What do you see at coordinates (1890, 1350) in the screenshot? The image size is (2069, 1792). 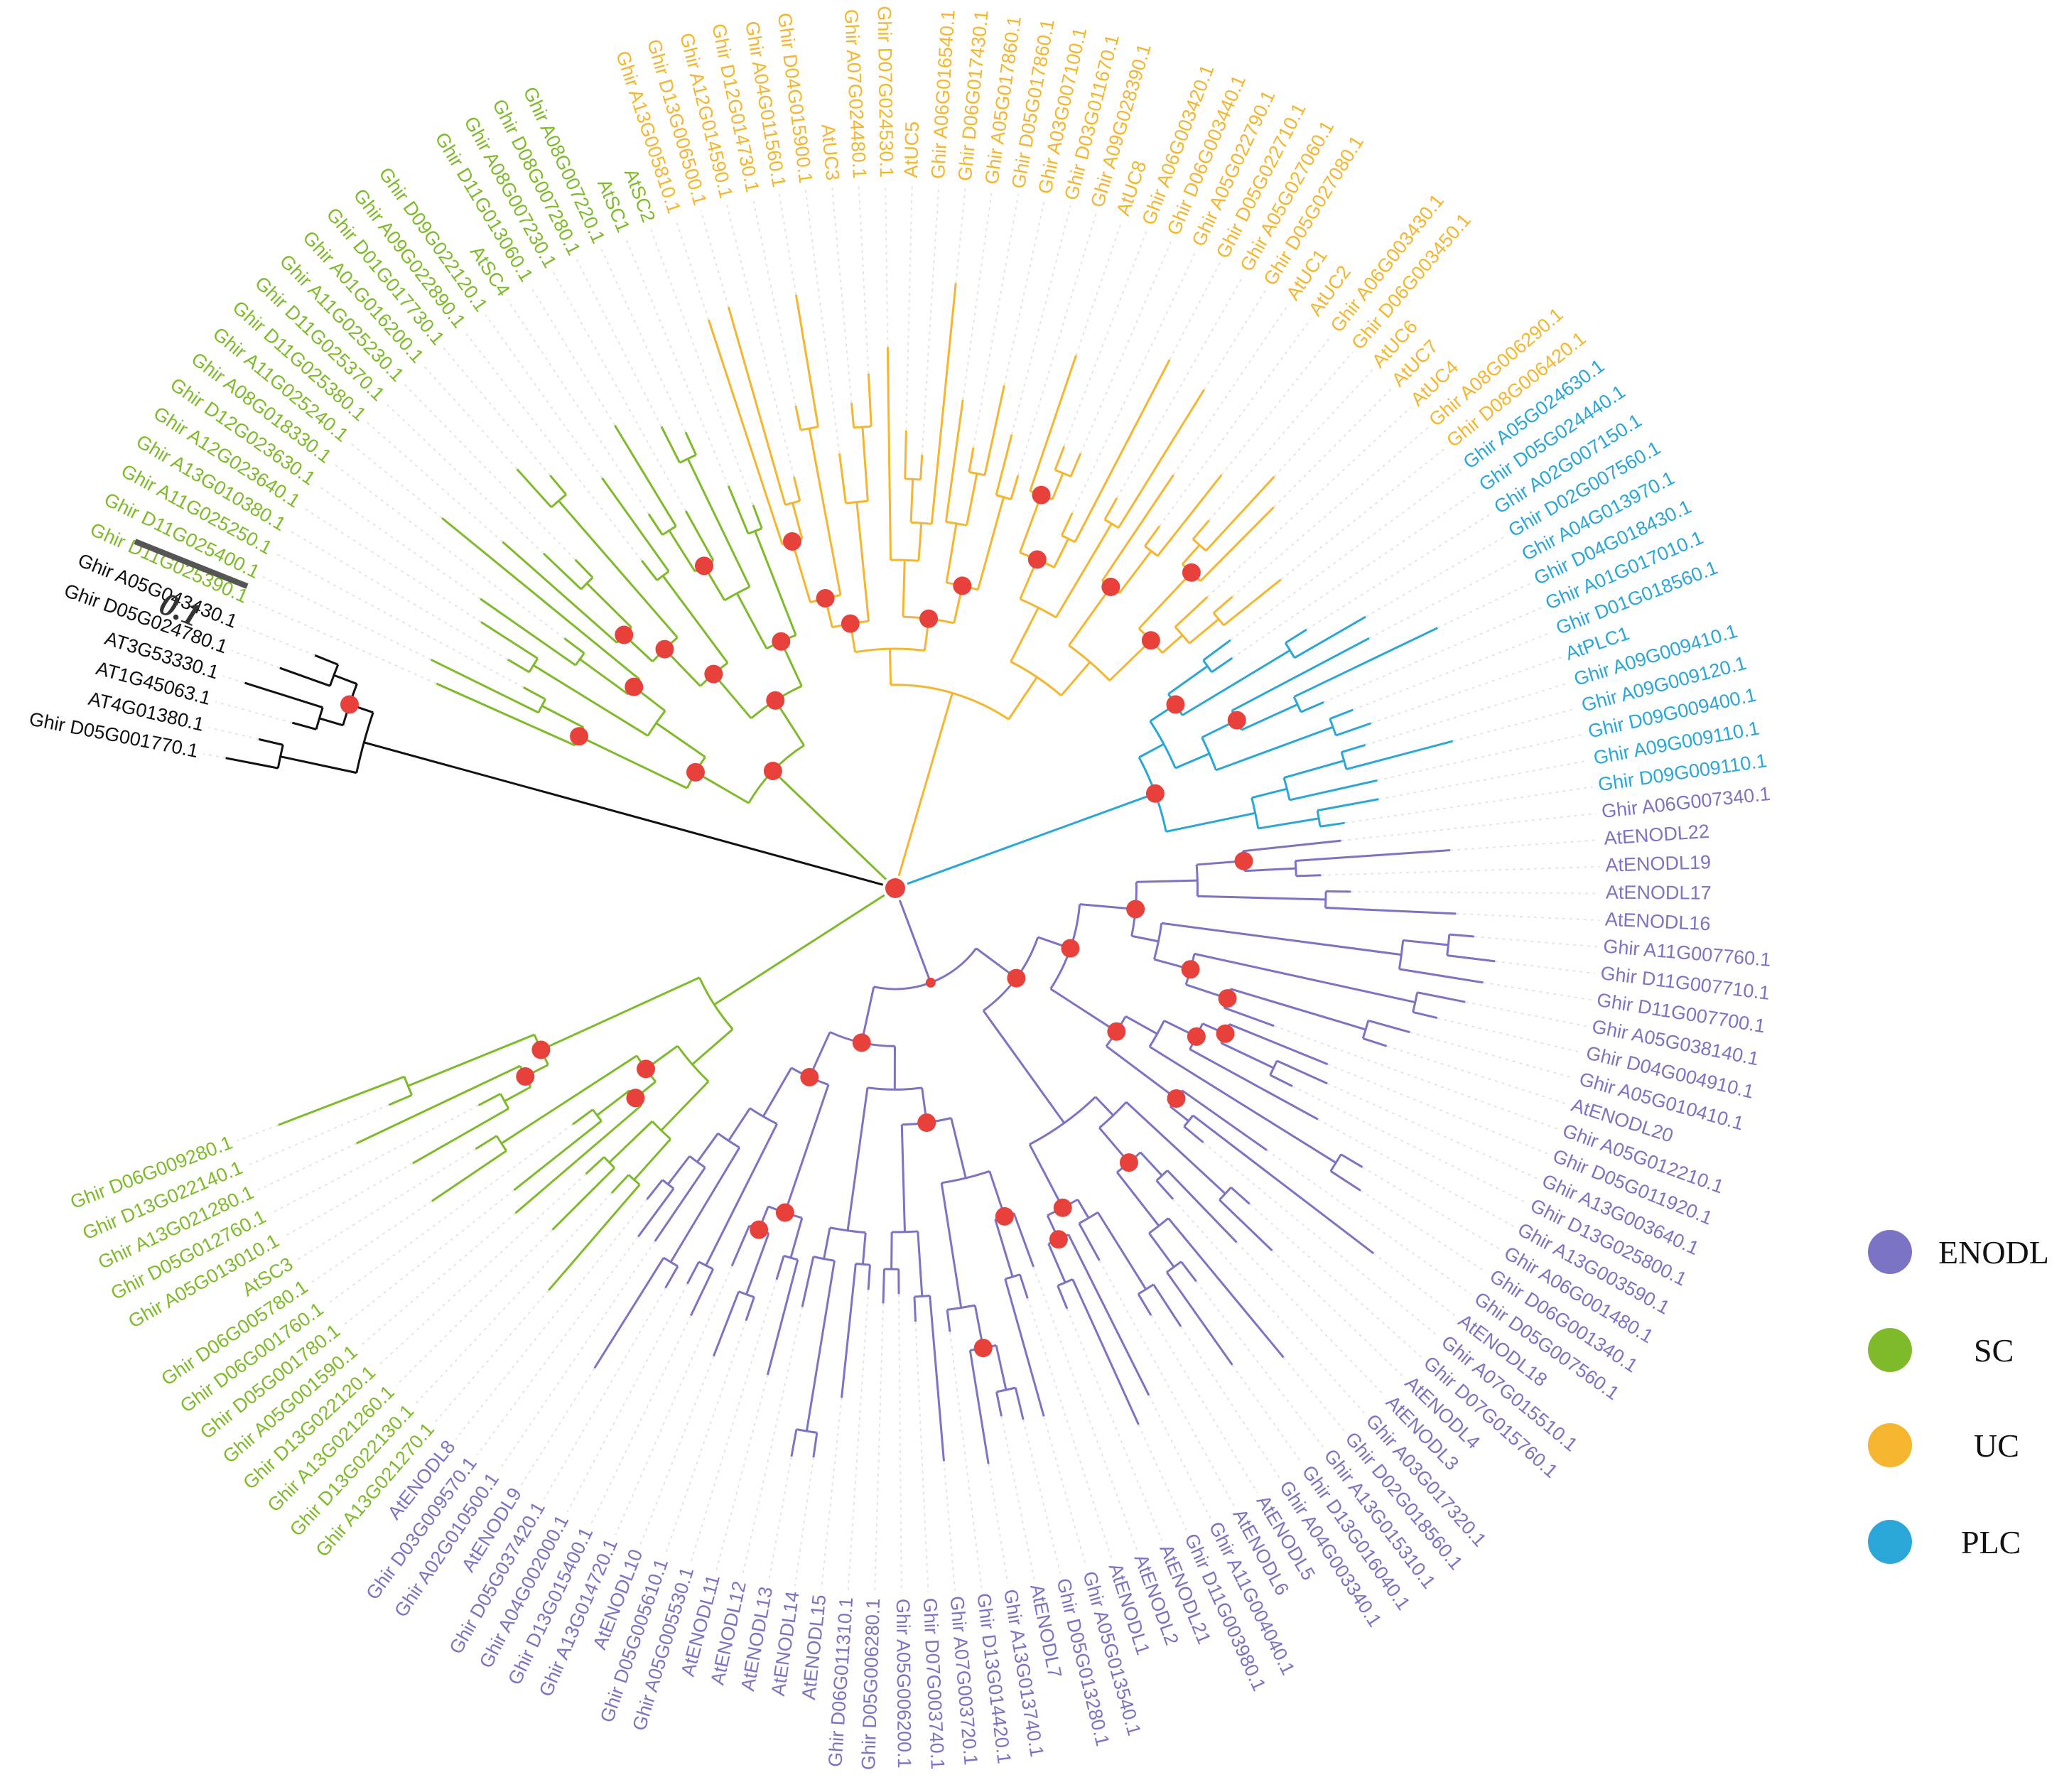 I see `legend-swatch-sc` at bounding box center [1890, 1350].